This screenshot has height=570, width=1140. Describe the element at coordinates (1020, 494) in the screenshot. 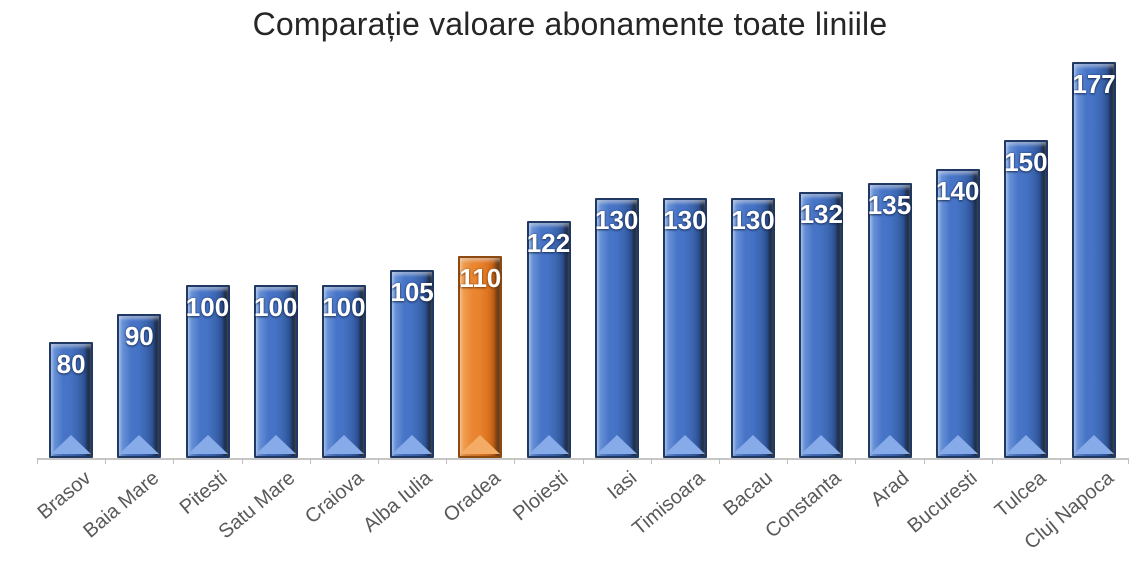

I see `category-label: Tulcea` at that location.